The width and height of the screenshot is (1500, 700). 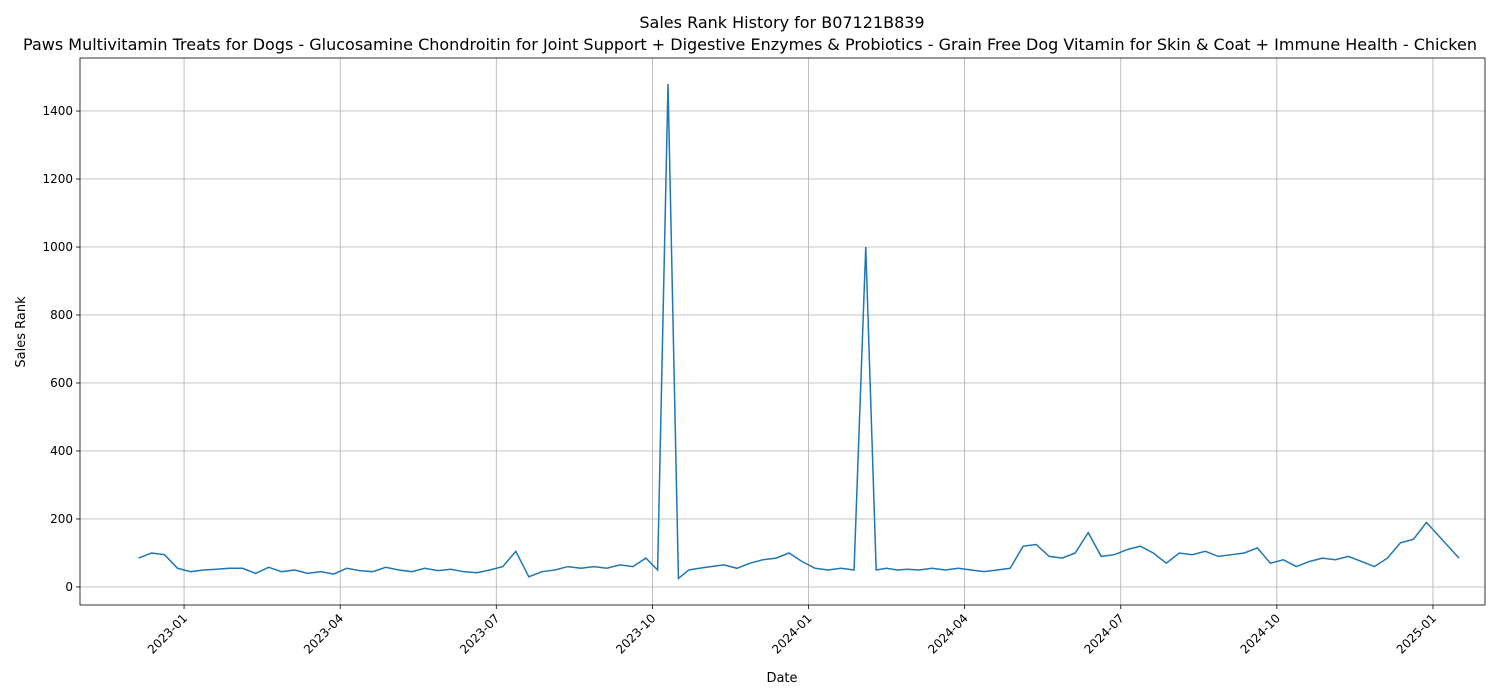 What do you see at coordinates (635, 633) in the screenshot?
I see `x-tick-label: 2023-10` at bounding box center [635, 633].